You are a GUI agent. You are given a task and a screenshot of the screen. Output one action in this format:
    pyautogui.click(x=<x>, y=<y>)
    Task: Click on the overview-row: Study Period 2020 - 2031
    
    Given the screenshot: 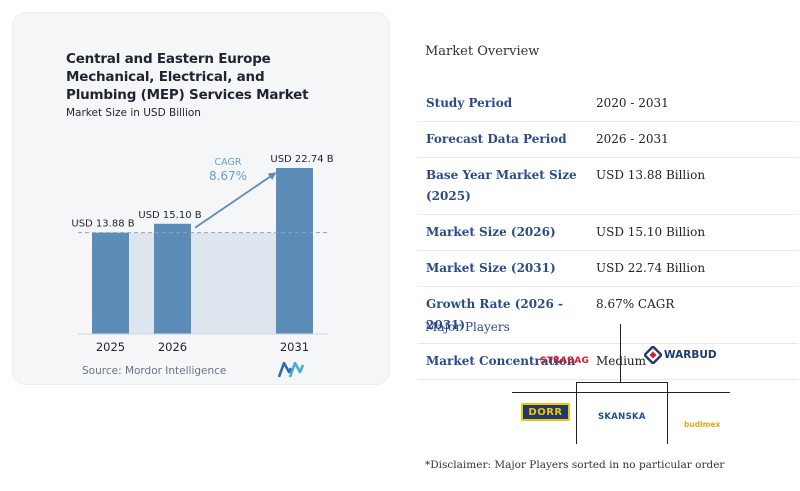 What is the action you would take?
    pyautogui.click(x=608, y=104)
    